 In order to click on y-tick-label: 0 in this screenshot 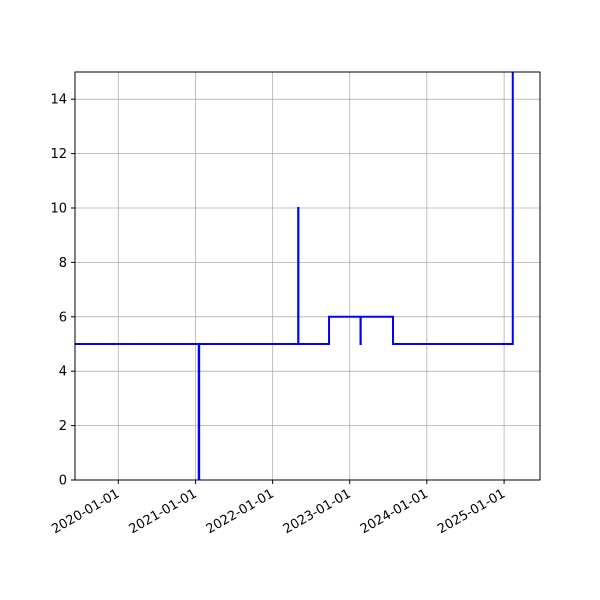, I will do `click(63, 481)`.